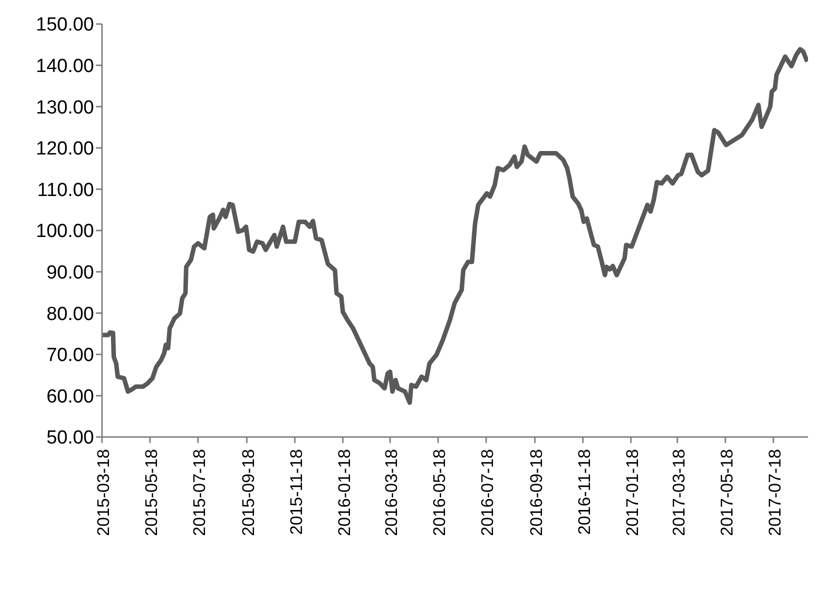  I want to click on x-tick-label: 2016-01-18, so click(344, 492).